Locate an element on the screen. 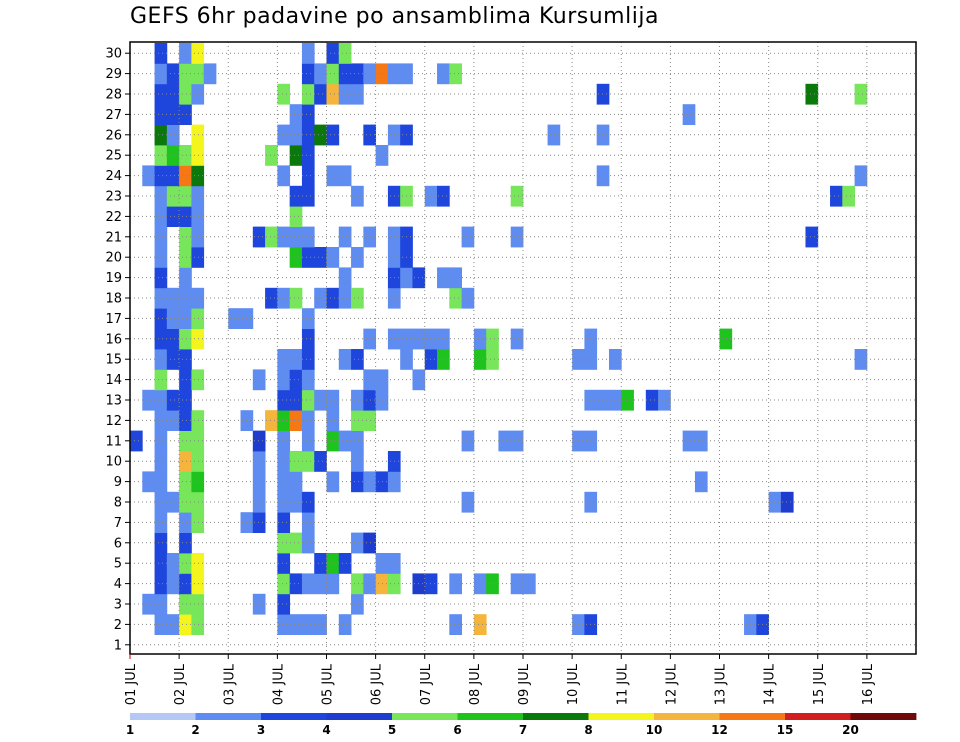 The image size is (960, 742). y-tick-label: 17 is located at coordinates (113, 319).